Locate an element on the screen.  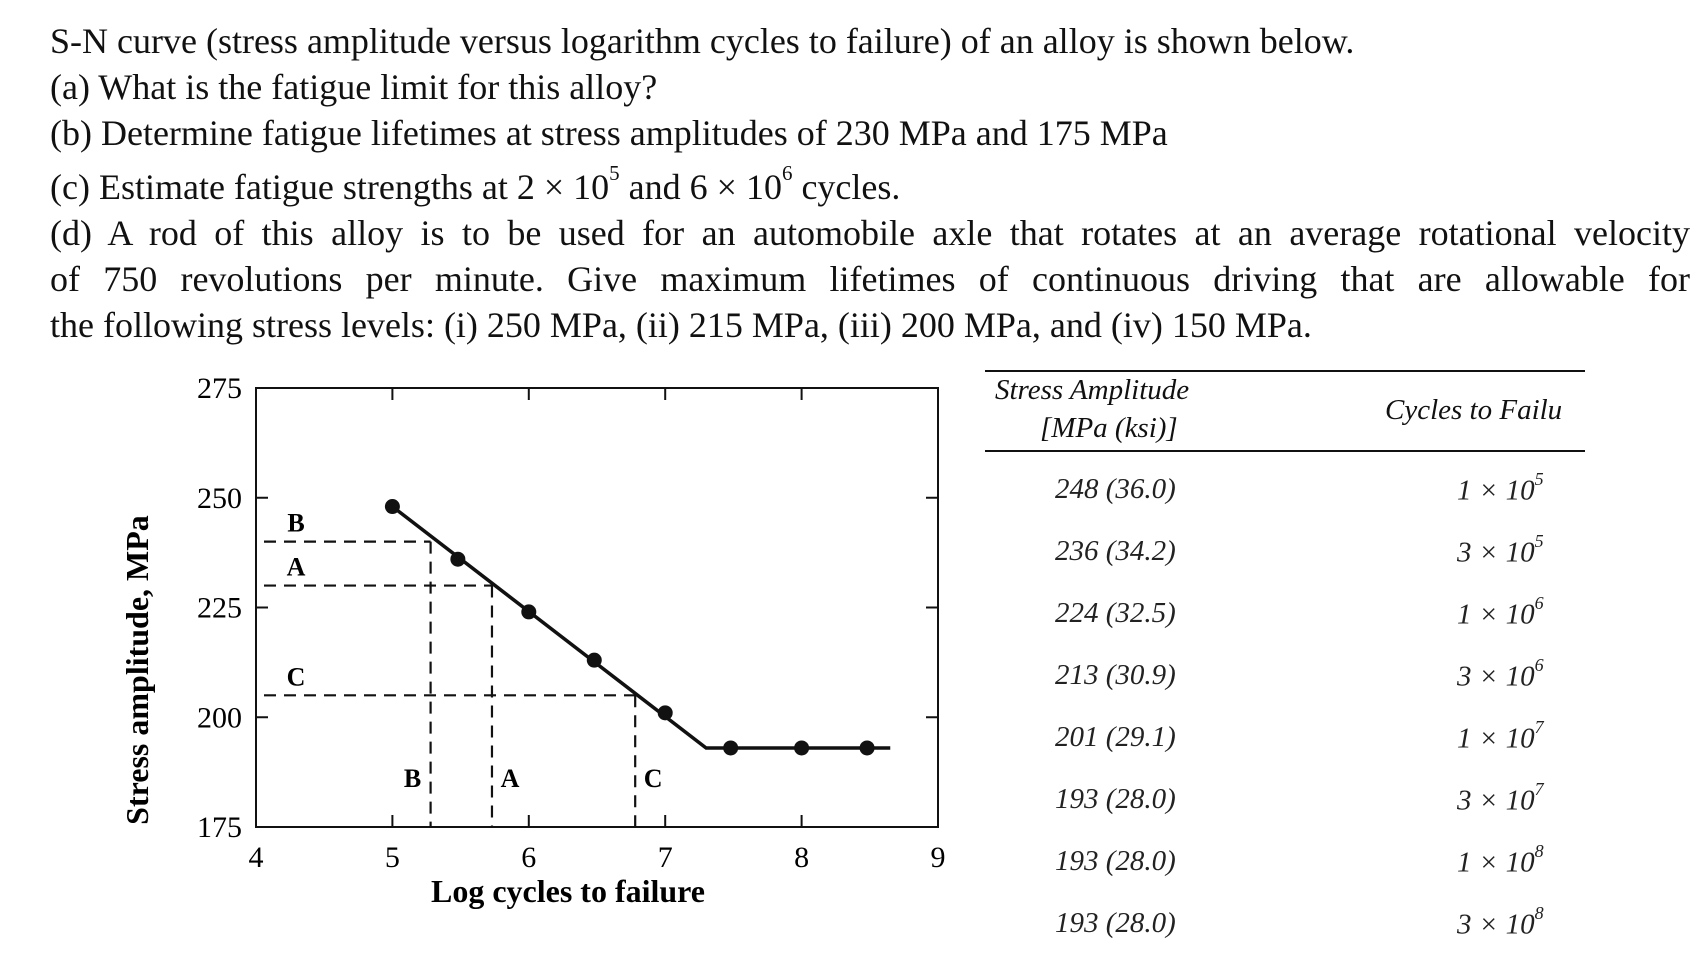
table-header-rule is located at coordinates (1285, 451).